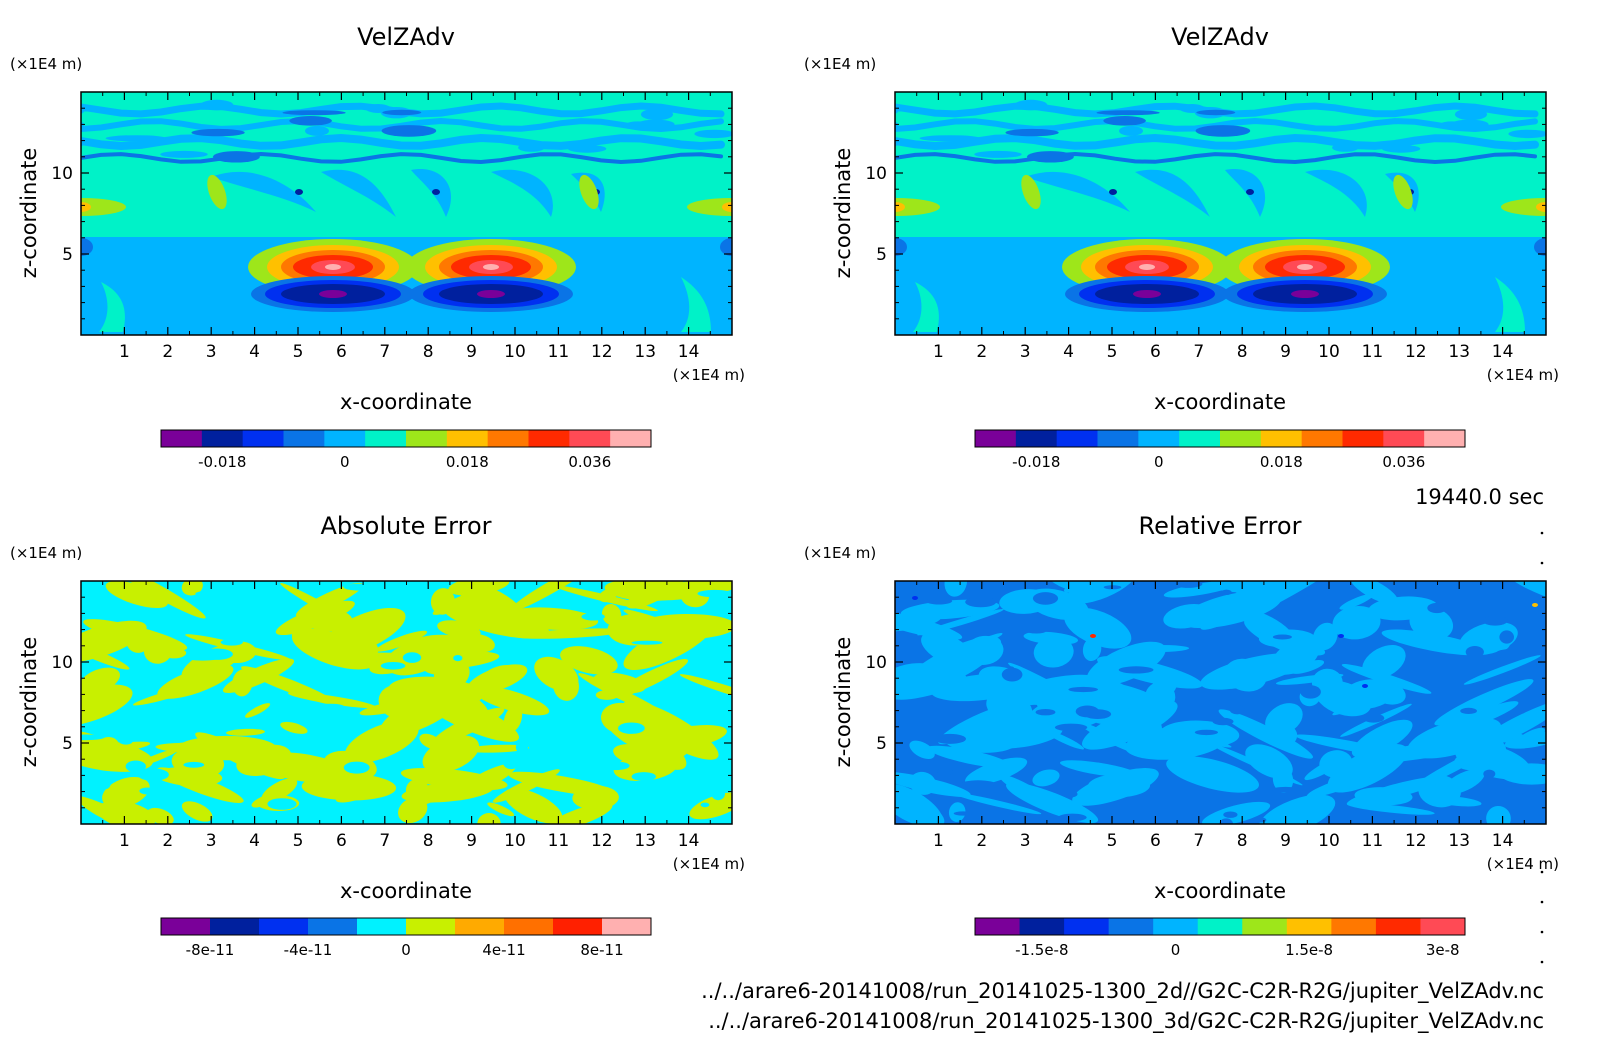 The image size is (1604, 1054). Describe the element at coordinates (1031, 192) in the screenshot. I see `mid-patch` at that location.